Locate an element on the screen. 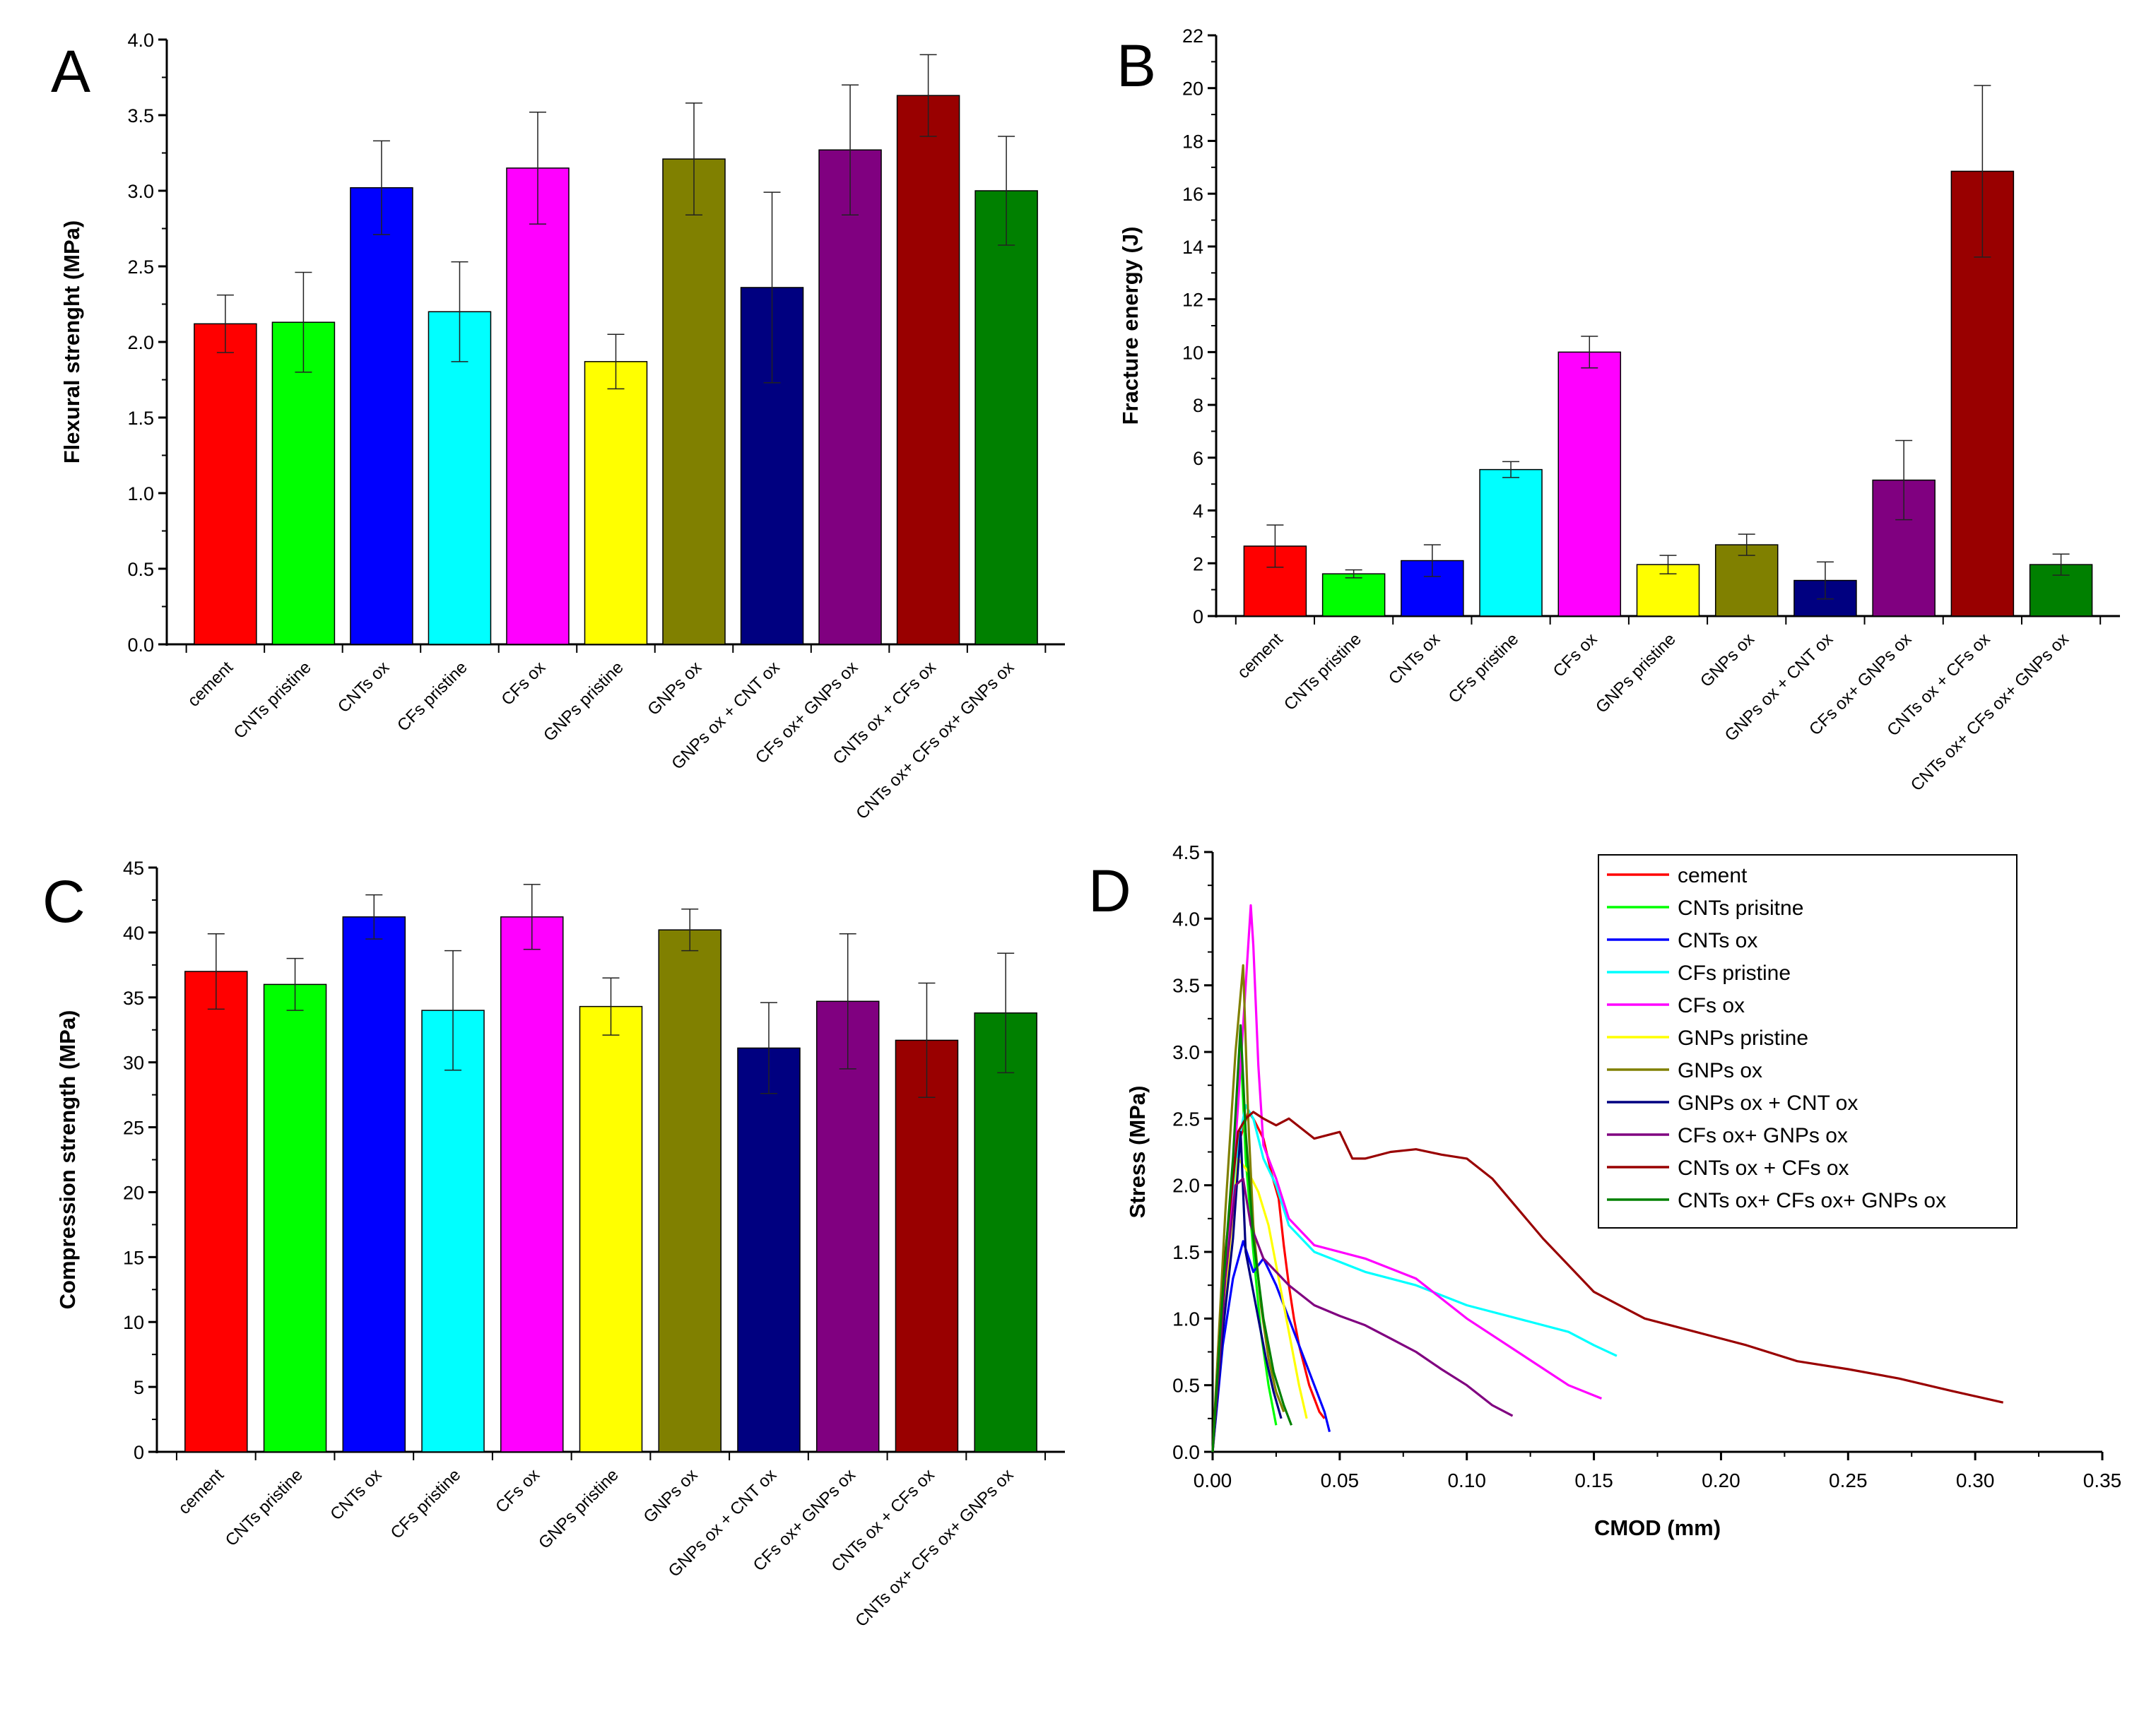  legend-label: GNPs ox + CNT ox is located at coordinates (1768, 1103).